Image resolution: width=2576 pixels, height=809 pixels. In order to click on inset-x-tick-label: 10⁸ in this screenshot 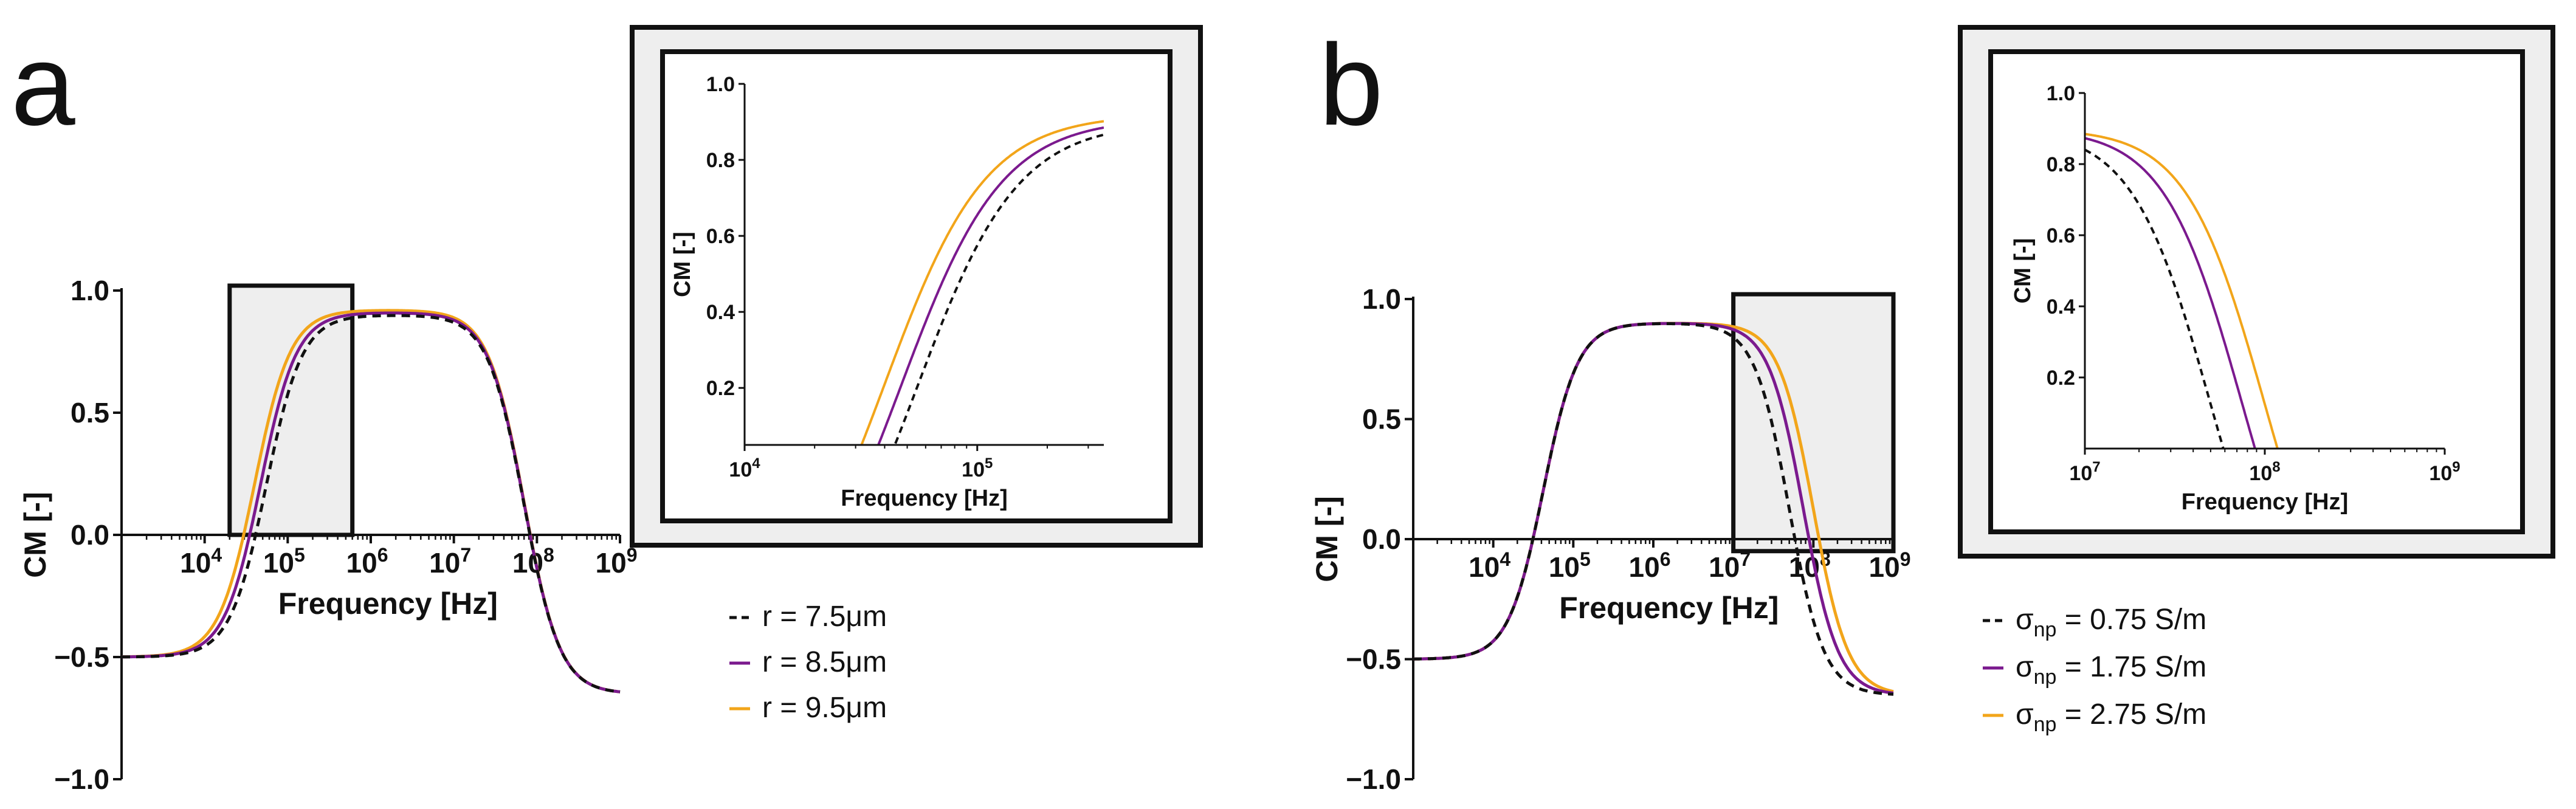, I will do `click(2264, 472)`.